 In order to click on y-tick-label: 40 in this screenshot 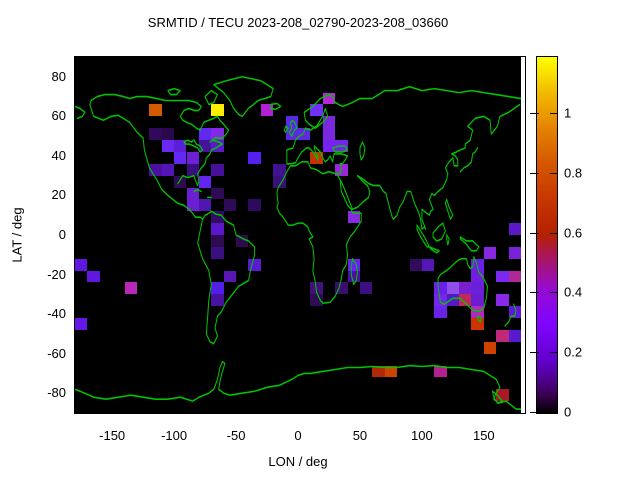, I will do `click(58, 155)`.